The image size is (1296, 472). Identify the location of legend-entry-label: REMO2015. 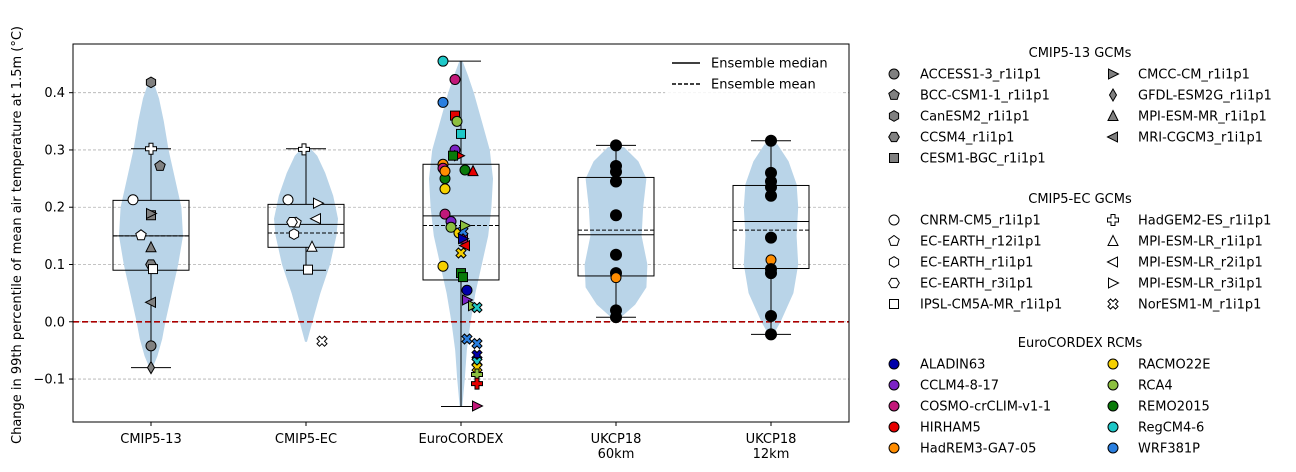
(1174, 407).